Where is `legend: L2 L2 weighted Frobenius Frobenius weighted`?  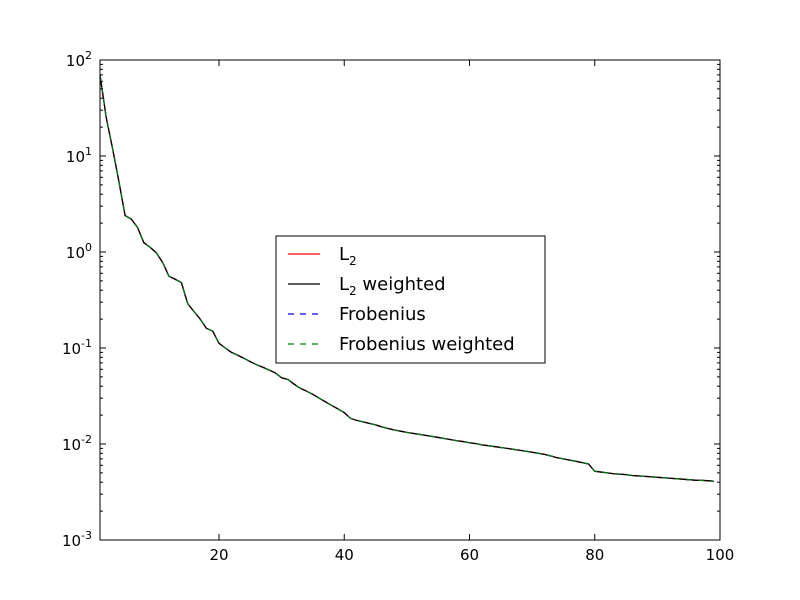
legend: L2 L2 weighted Frobenius Frobenius weighted is located at coordinates (410, 299).